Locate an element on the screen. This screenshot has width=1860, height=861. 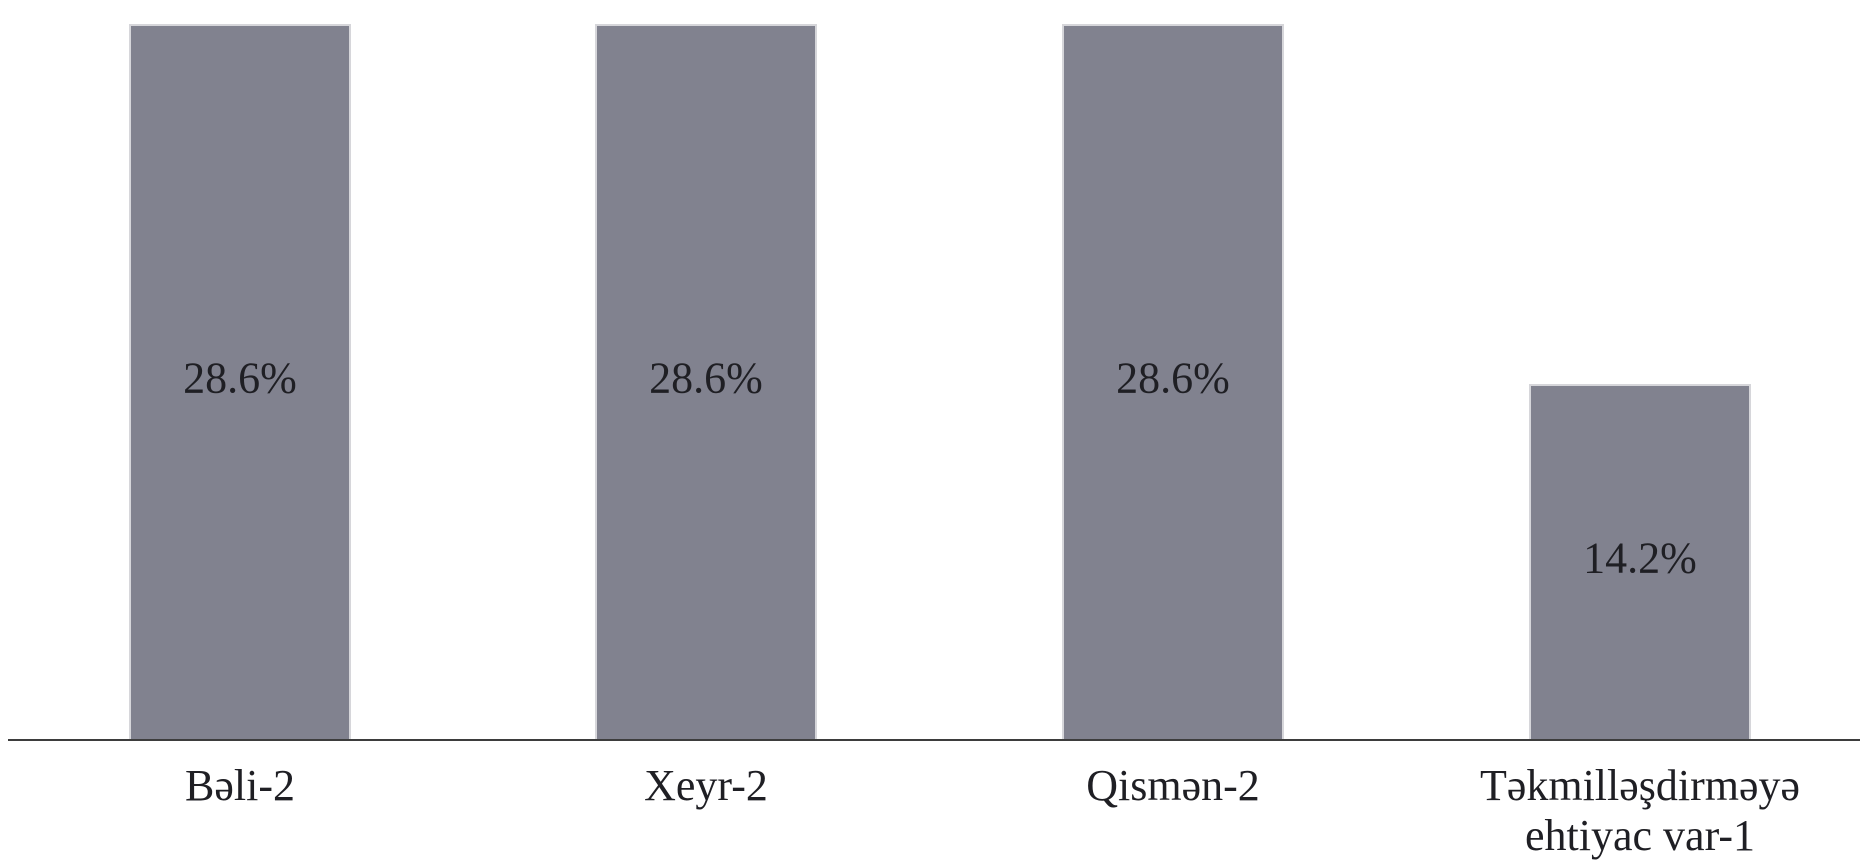
x-tick-label-2: Xeyr-2 is located at coordinates (706, 785).